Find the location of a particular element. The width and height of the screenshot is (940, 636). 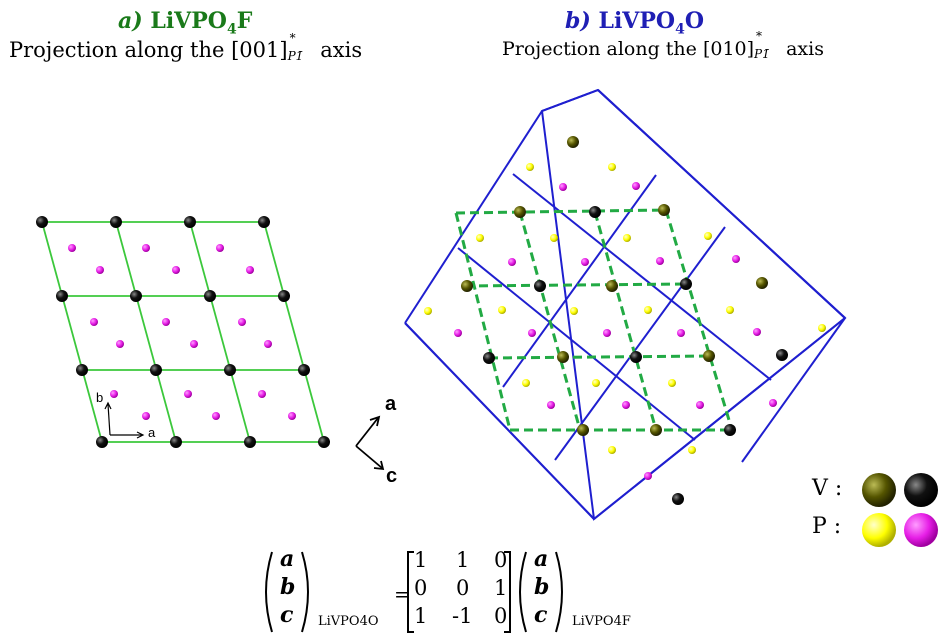

legend-v-black is located at coordinates (921, 490).